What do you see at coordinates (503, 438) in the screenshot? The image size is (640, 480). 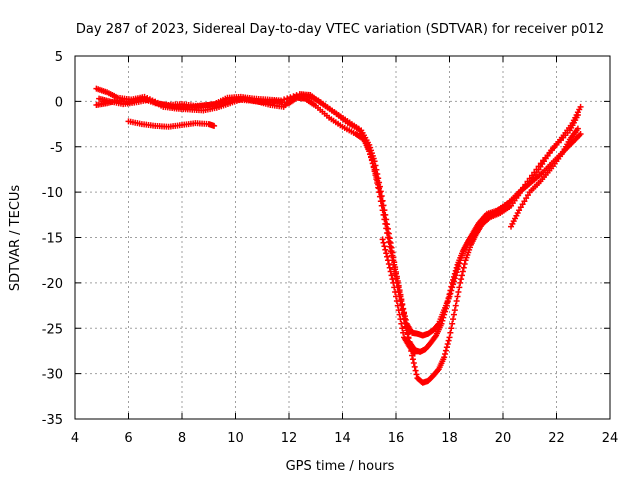 I see `x-tick-label: 20` at bounding box center [503, 438].